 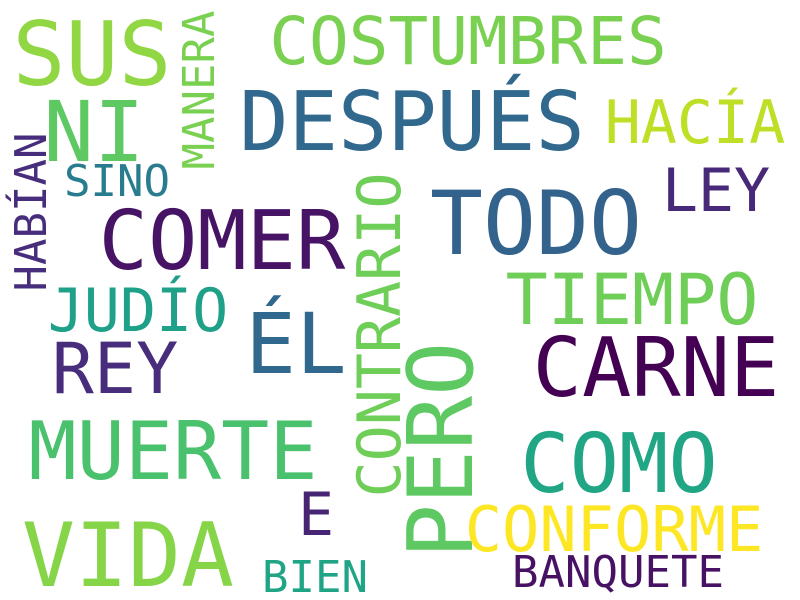 I want to click on word-e: E, so click(x=316, y=515).